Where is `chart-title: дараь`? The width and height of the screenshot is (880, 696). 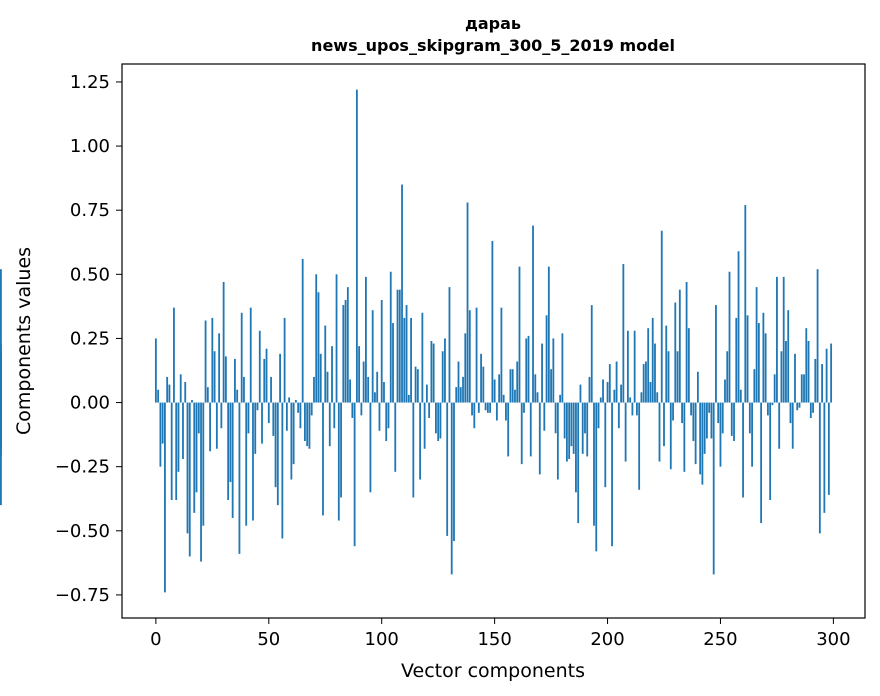 chart-title: дараь is located at coordinates (493, 23).